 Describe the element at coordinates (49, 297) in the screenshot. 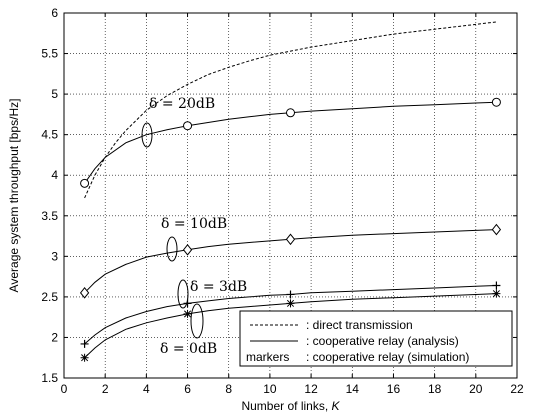

I see `y-tick-label: 2.5` at that location.